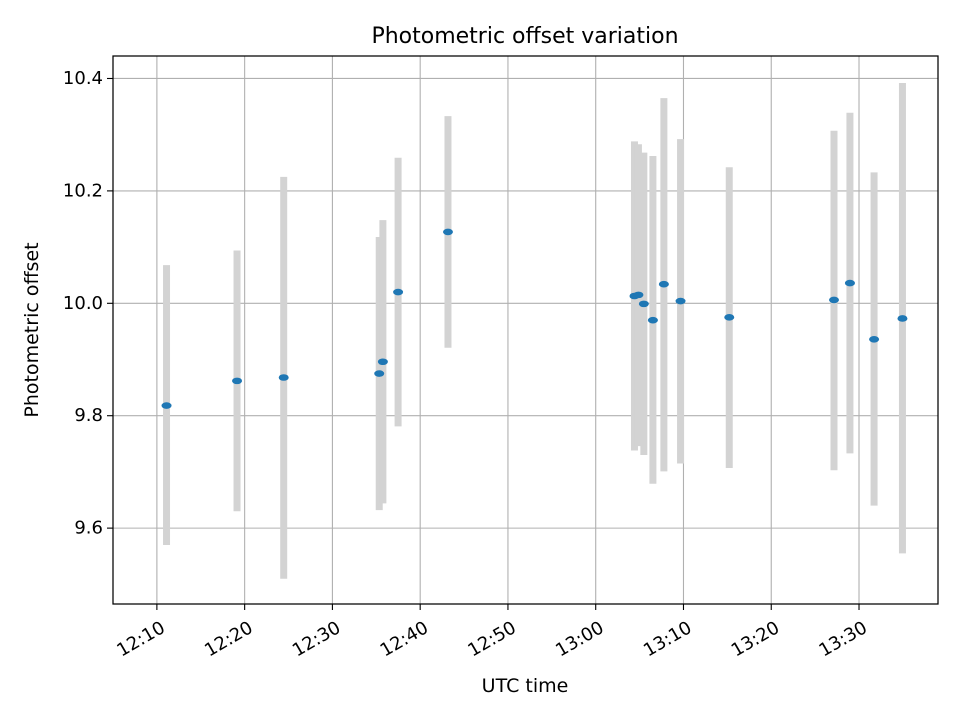 The height and width of the screenshot is (720, 960). I want to click on x-tick-label: 13:10, so click(667, 639).